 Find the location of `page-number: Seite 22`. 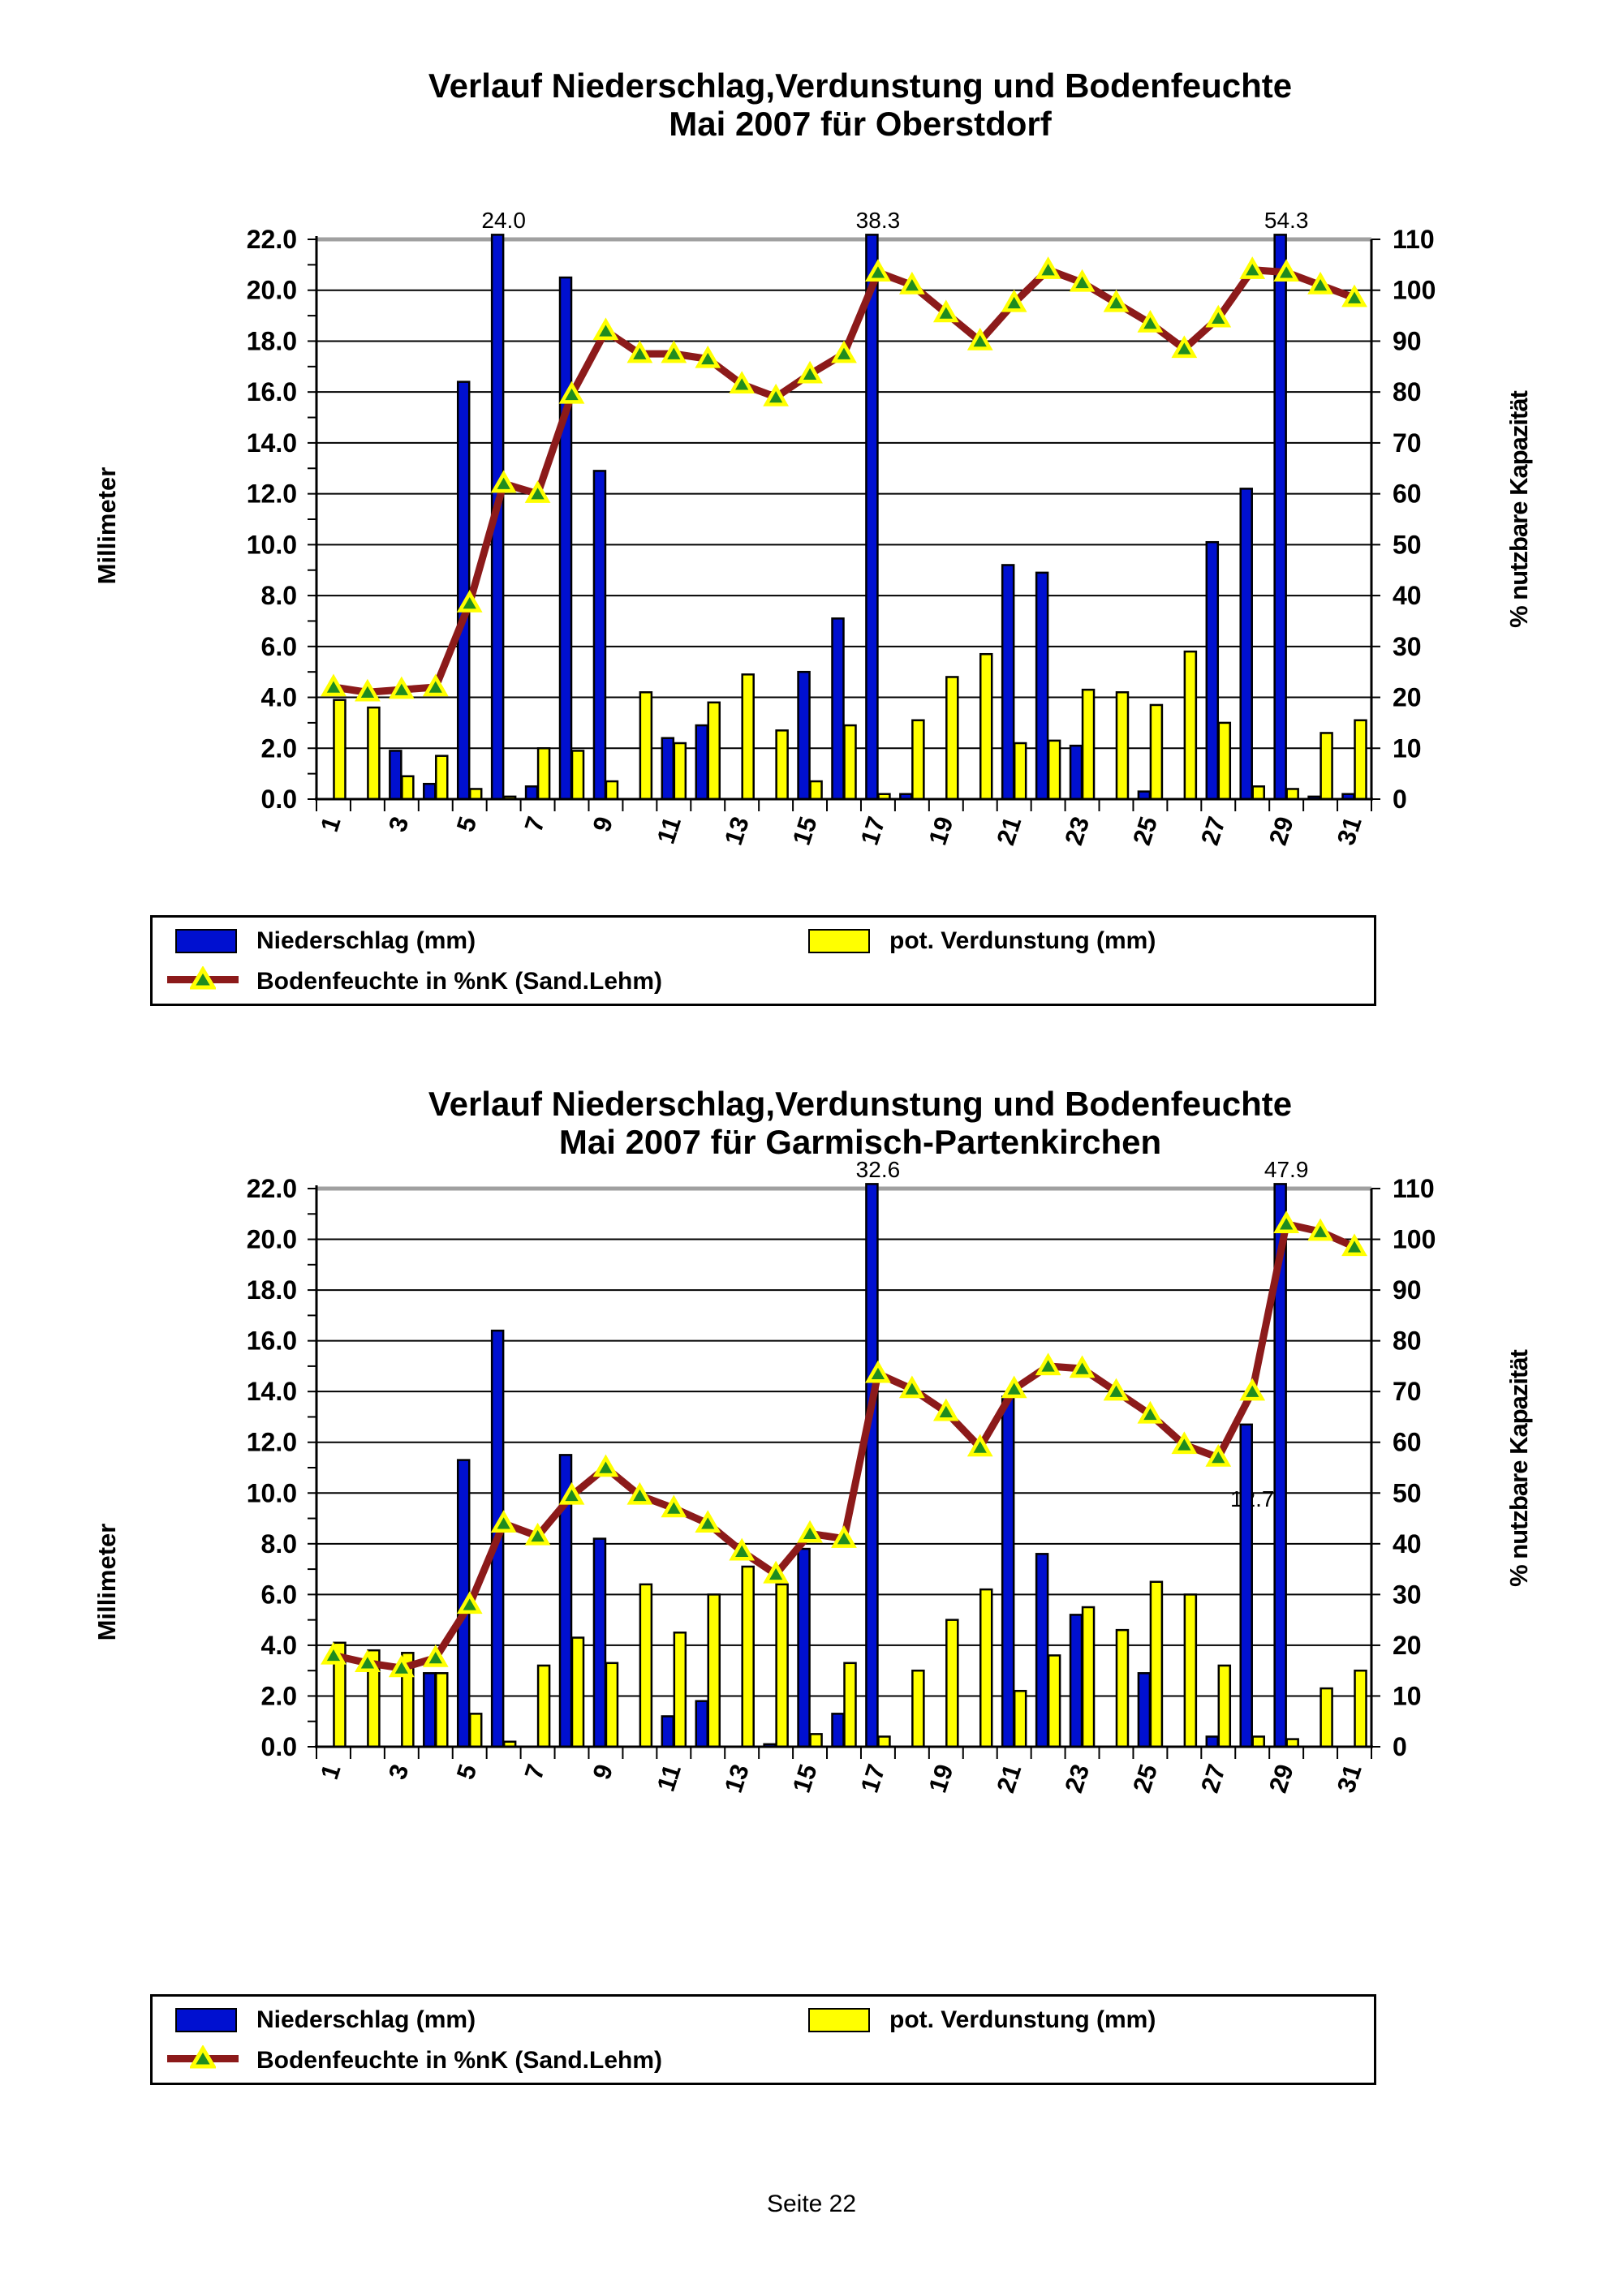

page-number: Seite 22 is located at coordinates (811, 2204).